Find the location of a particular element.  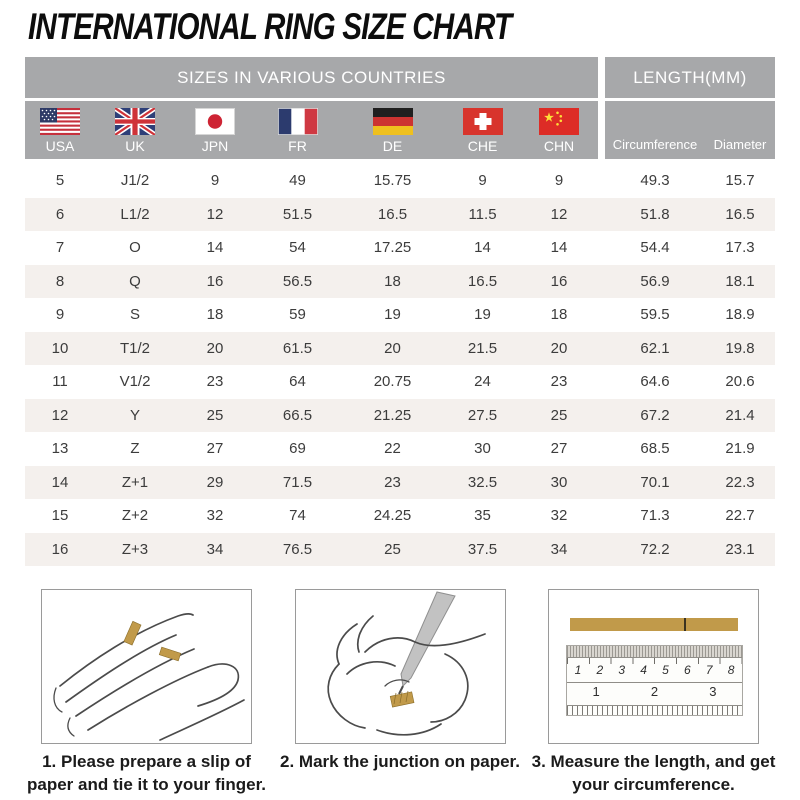

table-cell: 17.3 is located at coordinates (740, 248).